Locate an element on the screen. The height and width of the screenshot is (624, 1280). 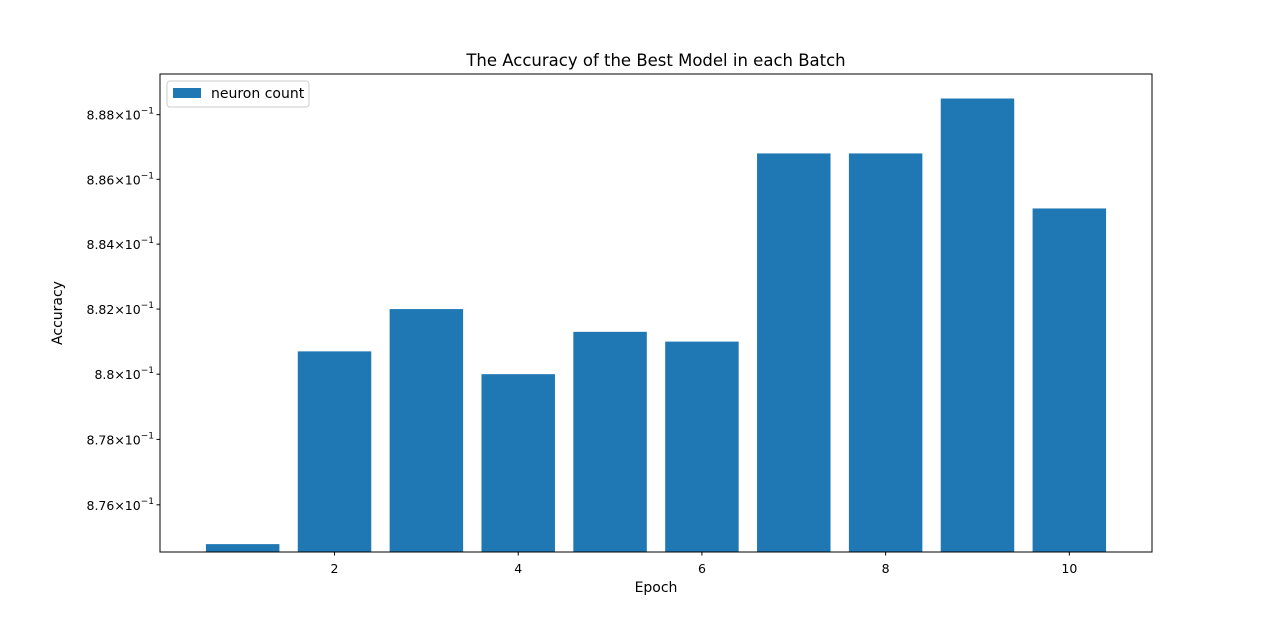
x-tick-label: 8 is located at coordinates (886, 568).